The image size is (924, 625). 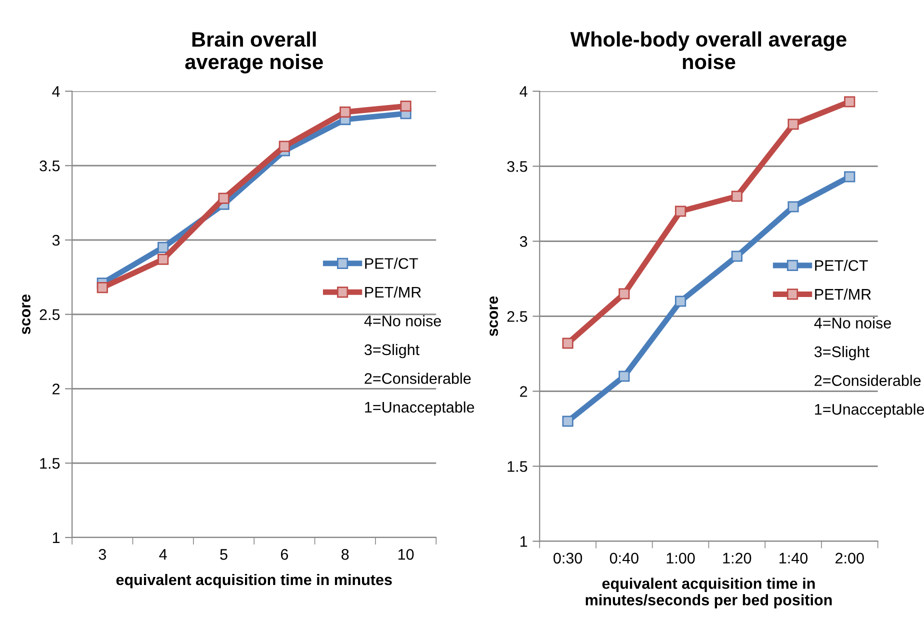 I want to click on x-tick-label: 3, so click(x=102, y=554).